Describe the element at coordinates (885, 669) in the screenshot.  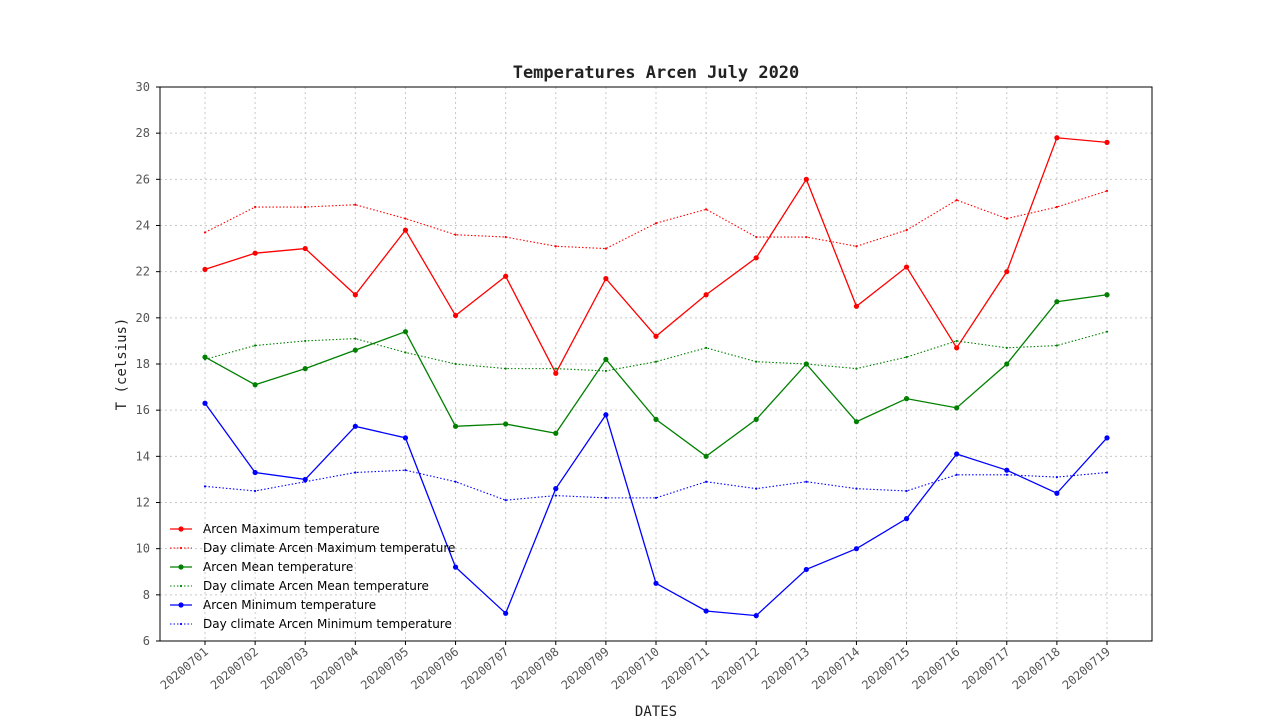
I see `x-tick-label: 20200715` at that location.